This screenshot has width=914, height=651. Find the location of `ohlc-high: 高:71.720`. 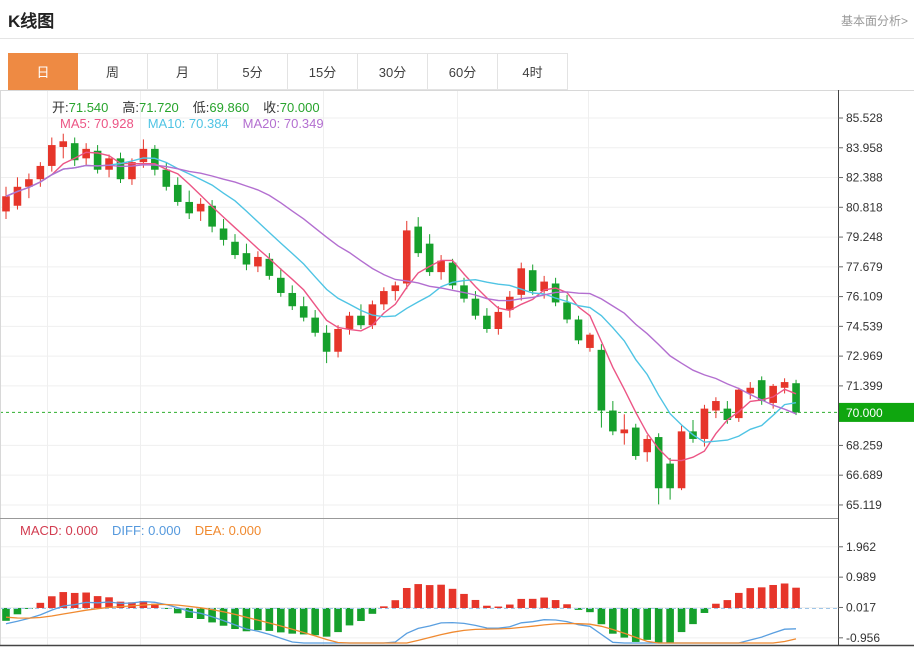

ohlc-high: 高:71.720 is located at coordinates (150, 107).